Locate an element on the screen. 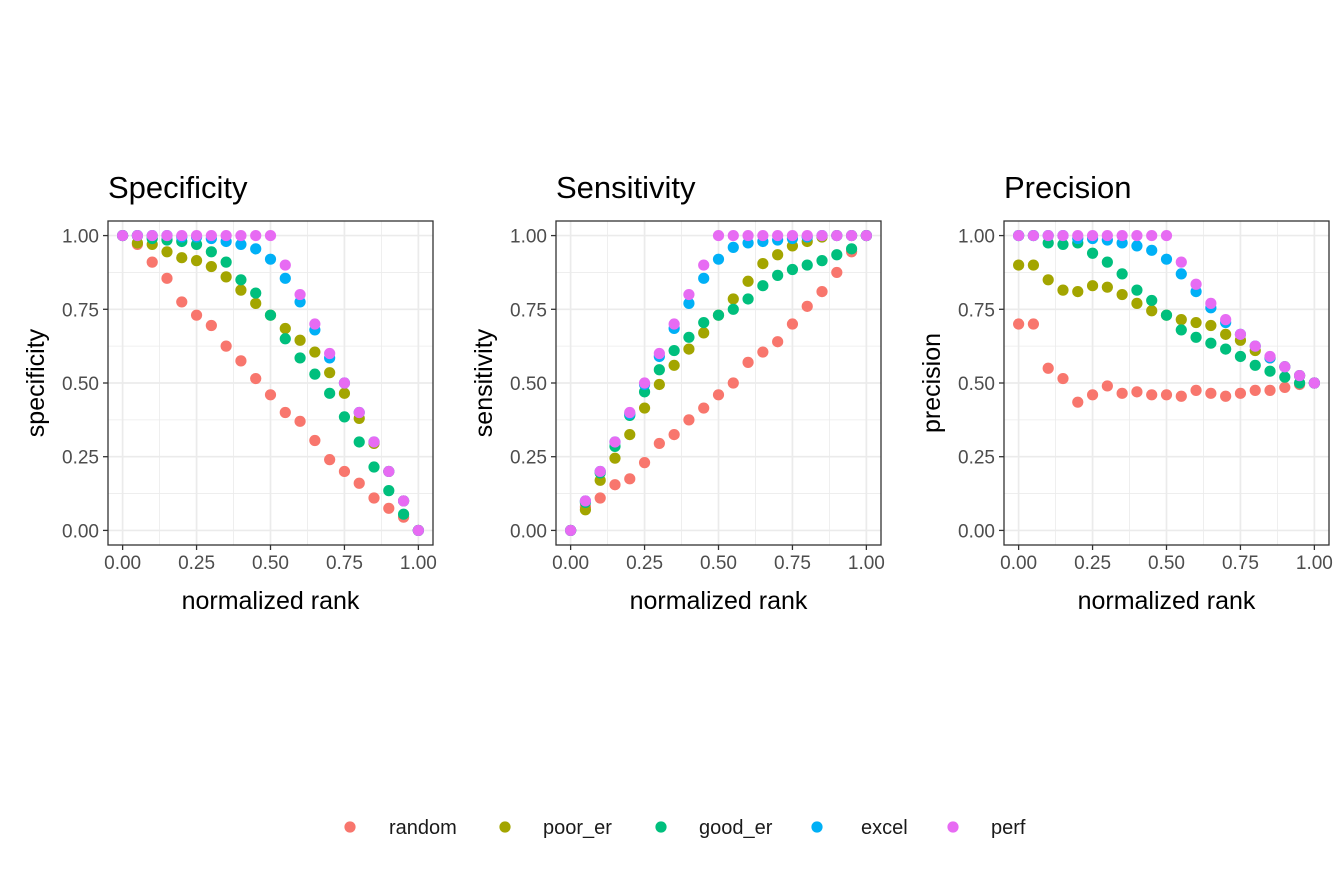 The image size is (1344, 870). y-axis-title: sensitivity is located at coordinates (484, 382).